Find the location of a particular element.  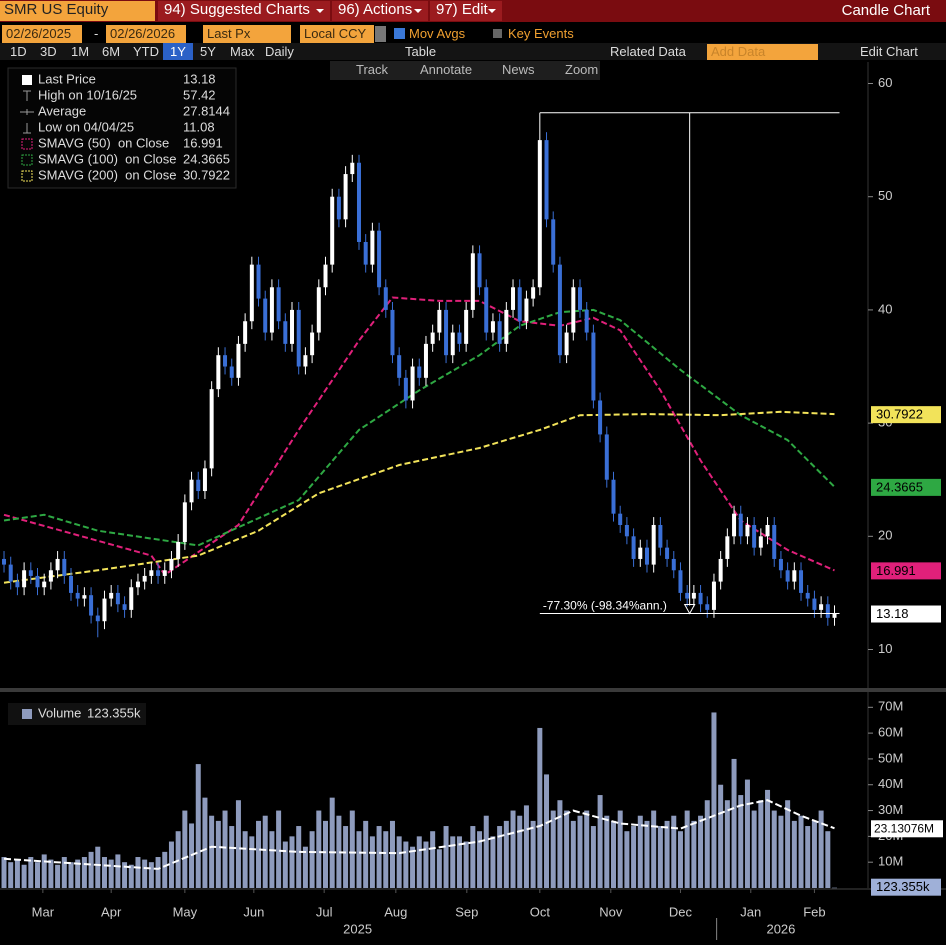

tool-button: News is located at coordinates (518, 69).